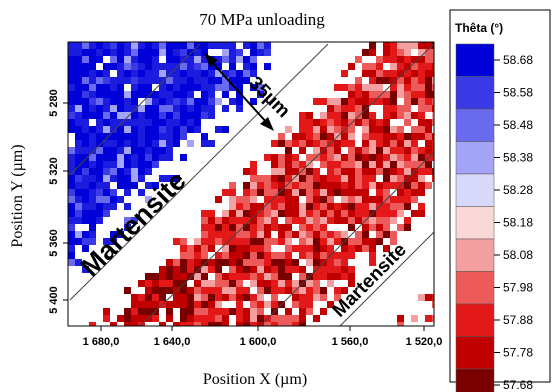 Image resolution: width=553 pixels, height=392 pixels. Describe the element at coordinates (54, 243) in the screenshot. I see `y-tick-label: 5 360` at that location.